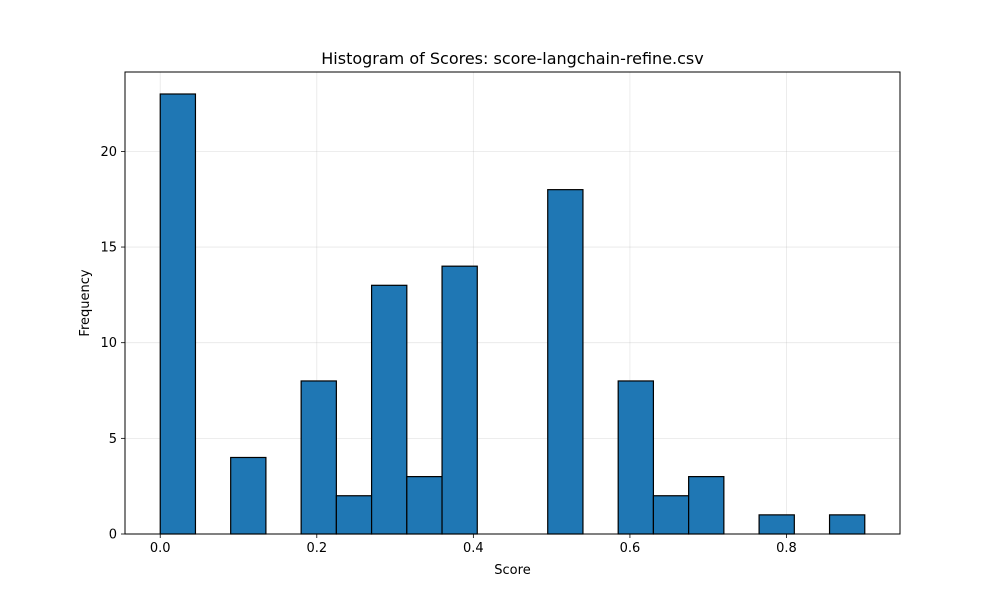 This screenshot has width=1000, height=600. I want to click on x-axis-ticks: 0.0 0.2 0.4 0.6 0.8, so click(473, 545).